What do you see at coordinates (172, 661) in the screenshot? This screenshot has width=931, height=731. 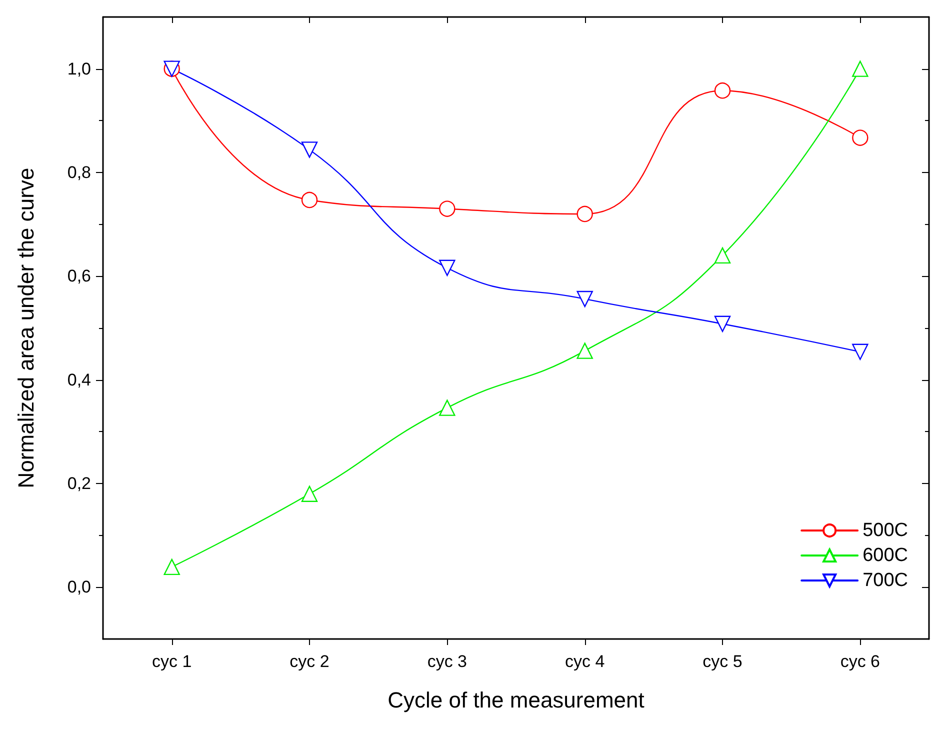 I see `x-tick-label: cyc 1` at bounding box center [172, 661].